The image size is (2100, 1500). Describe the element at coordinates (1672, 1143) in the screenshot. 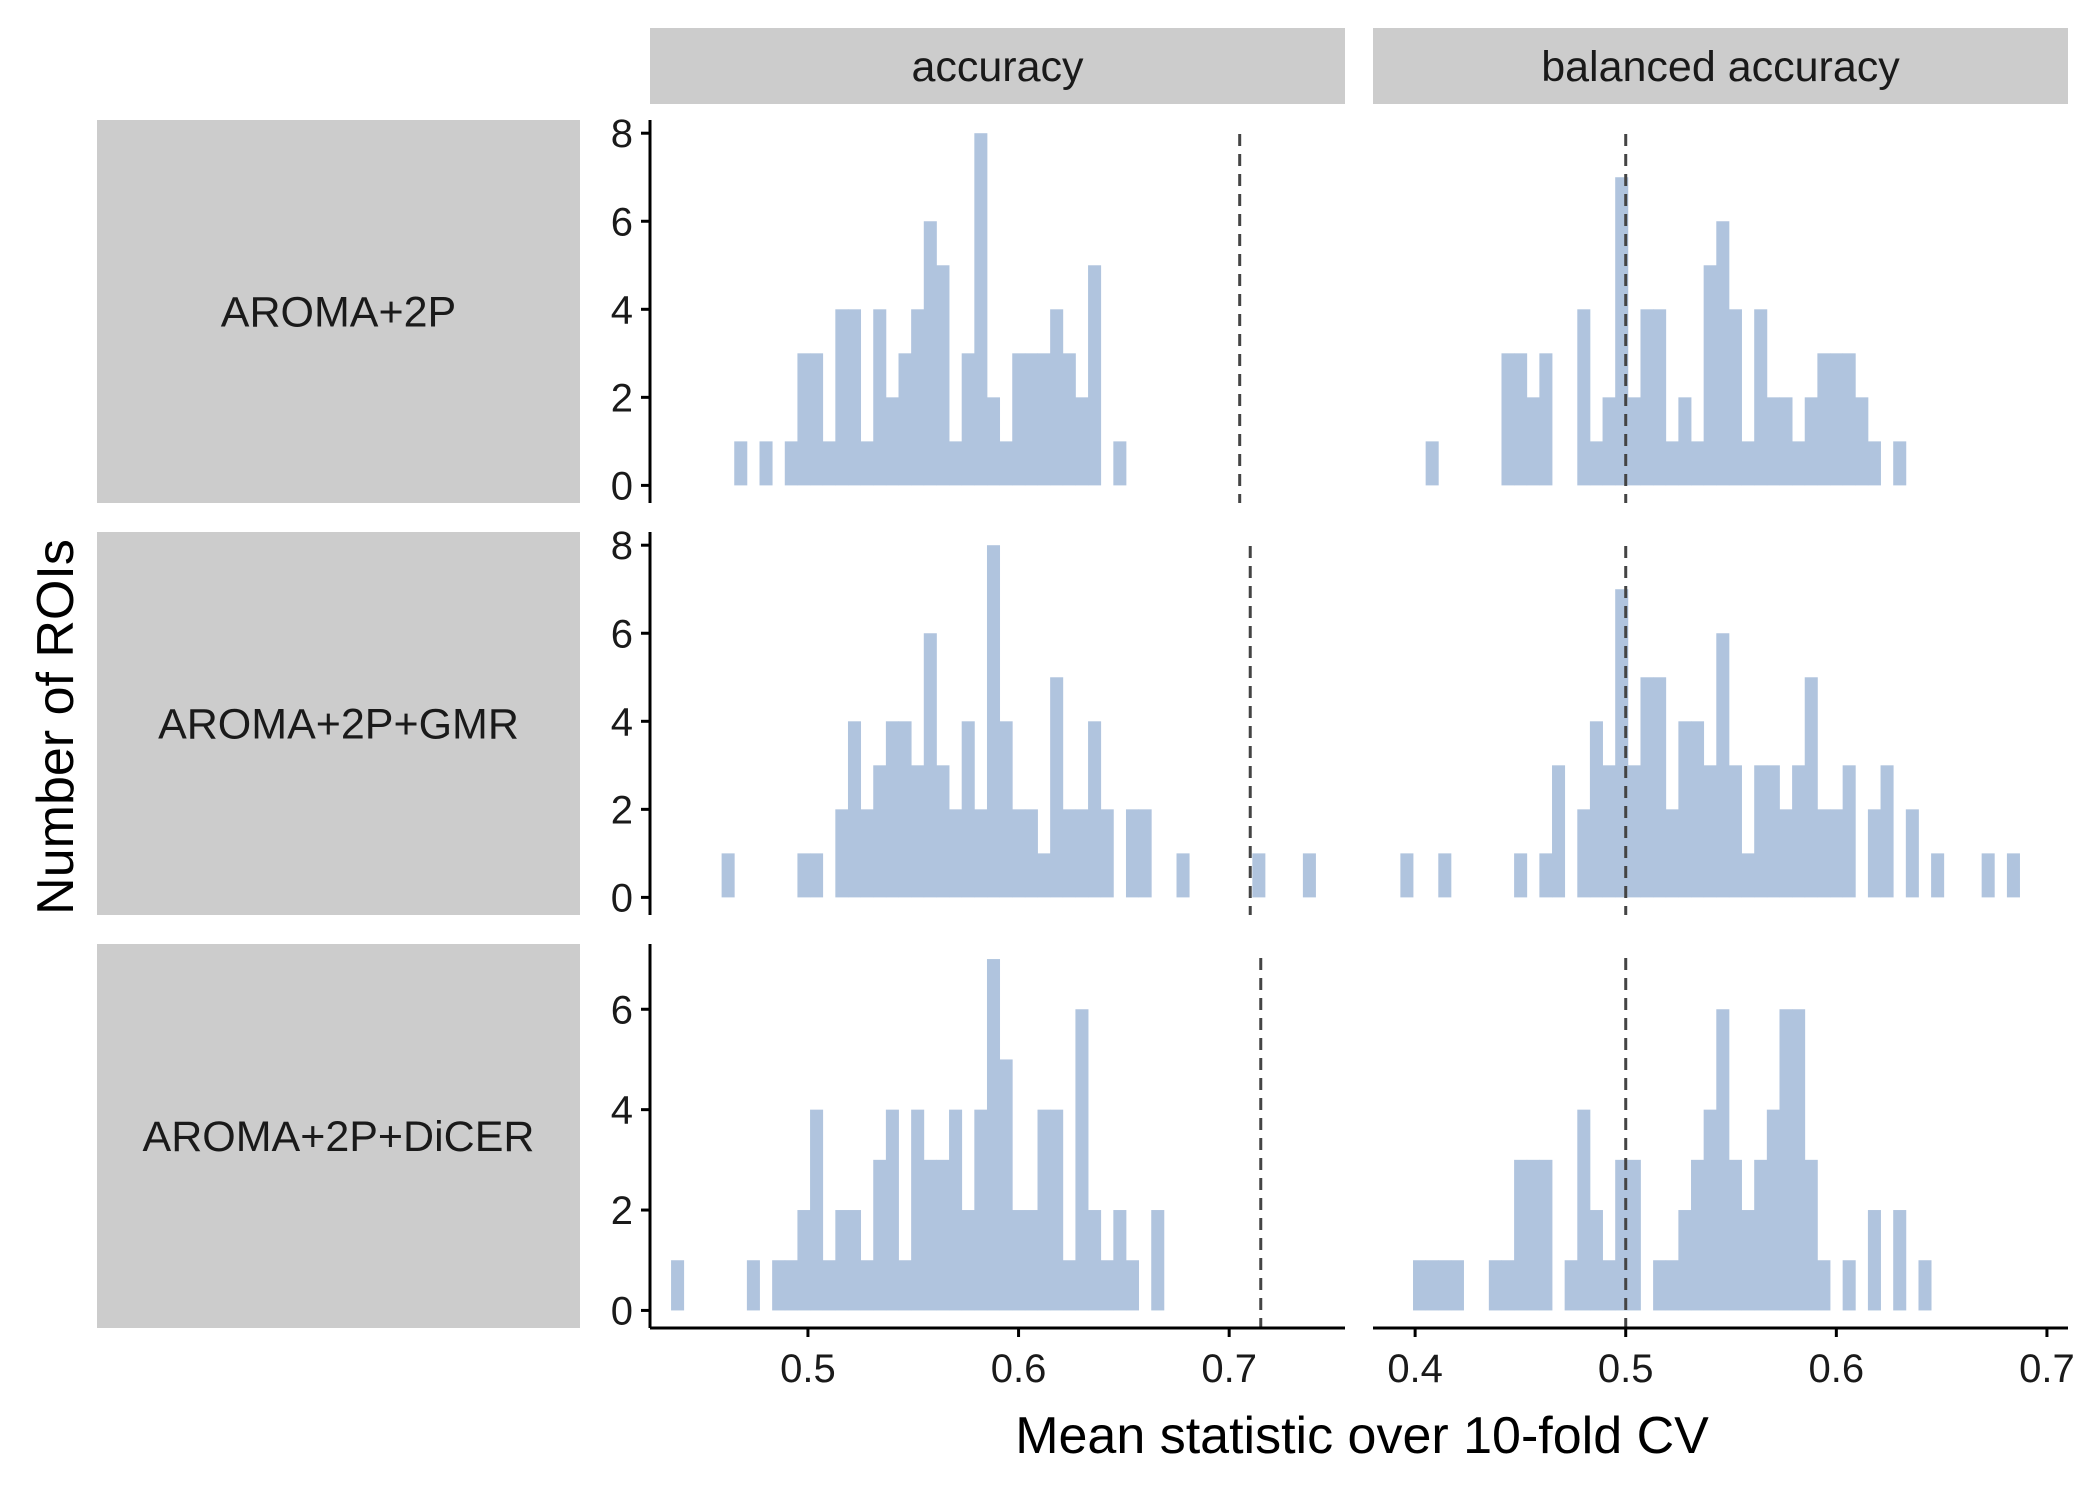

I see `panel-aroma-2p-dicer-balanced-accuracy` at that location.